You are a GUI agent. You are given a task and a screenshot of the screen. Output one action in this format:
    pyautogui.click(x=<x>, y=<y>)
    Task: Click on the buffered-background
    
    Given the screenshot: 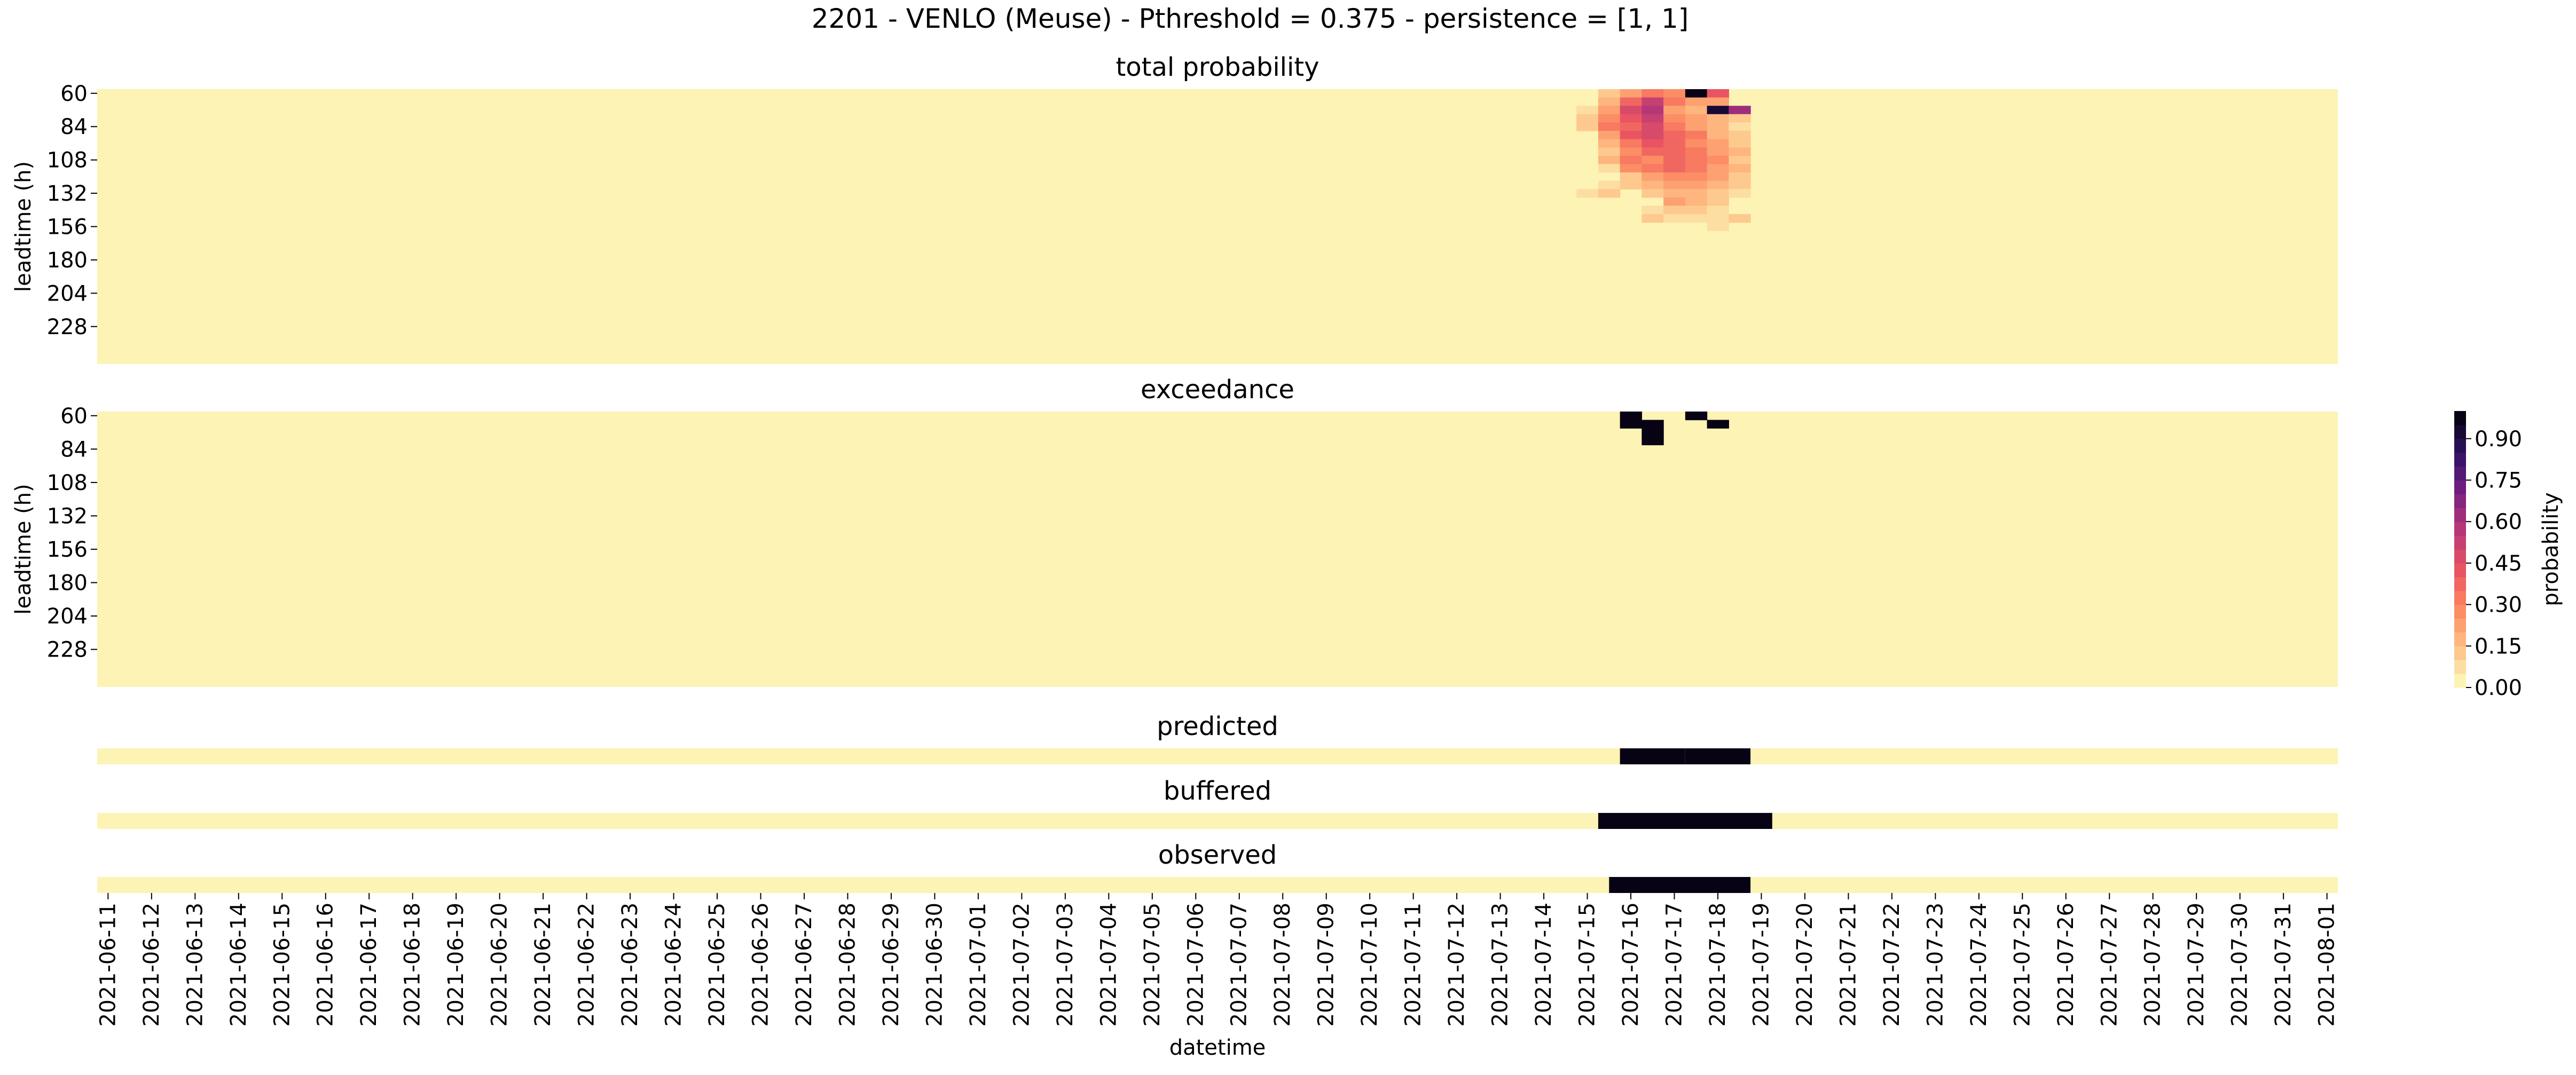 What is the action you would take?
    pyautogui.click(x=1217, y=821)
    